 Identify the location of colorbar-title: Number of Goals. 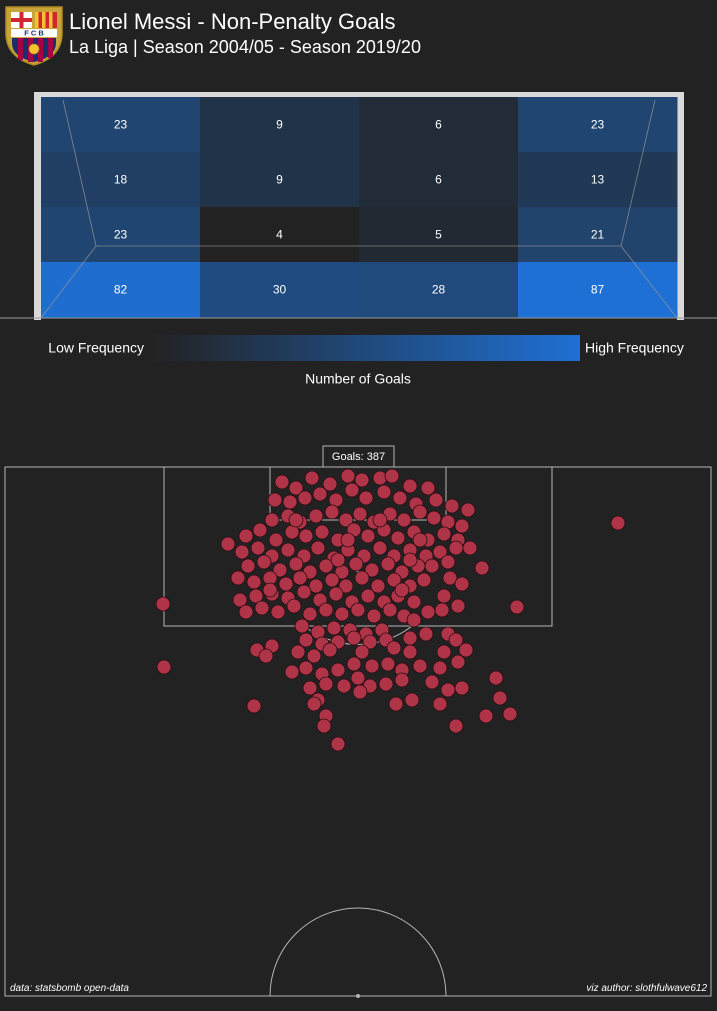
(358, 379).